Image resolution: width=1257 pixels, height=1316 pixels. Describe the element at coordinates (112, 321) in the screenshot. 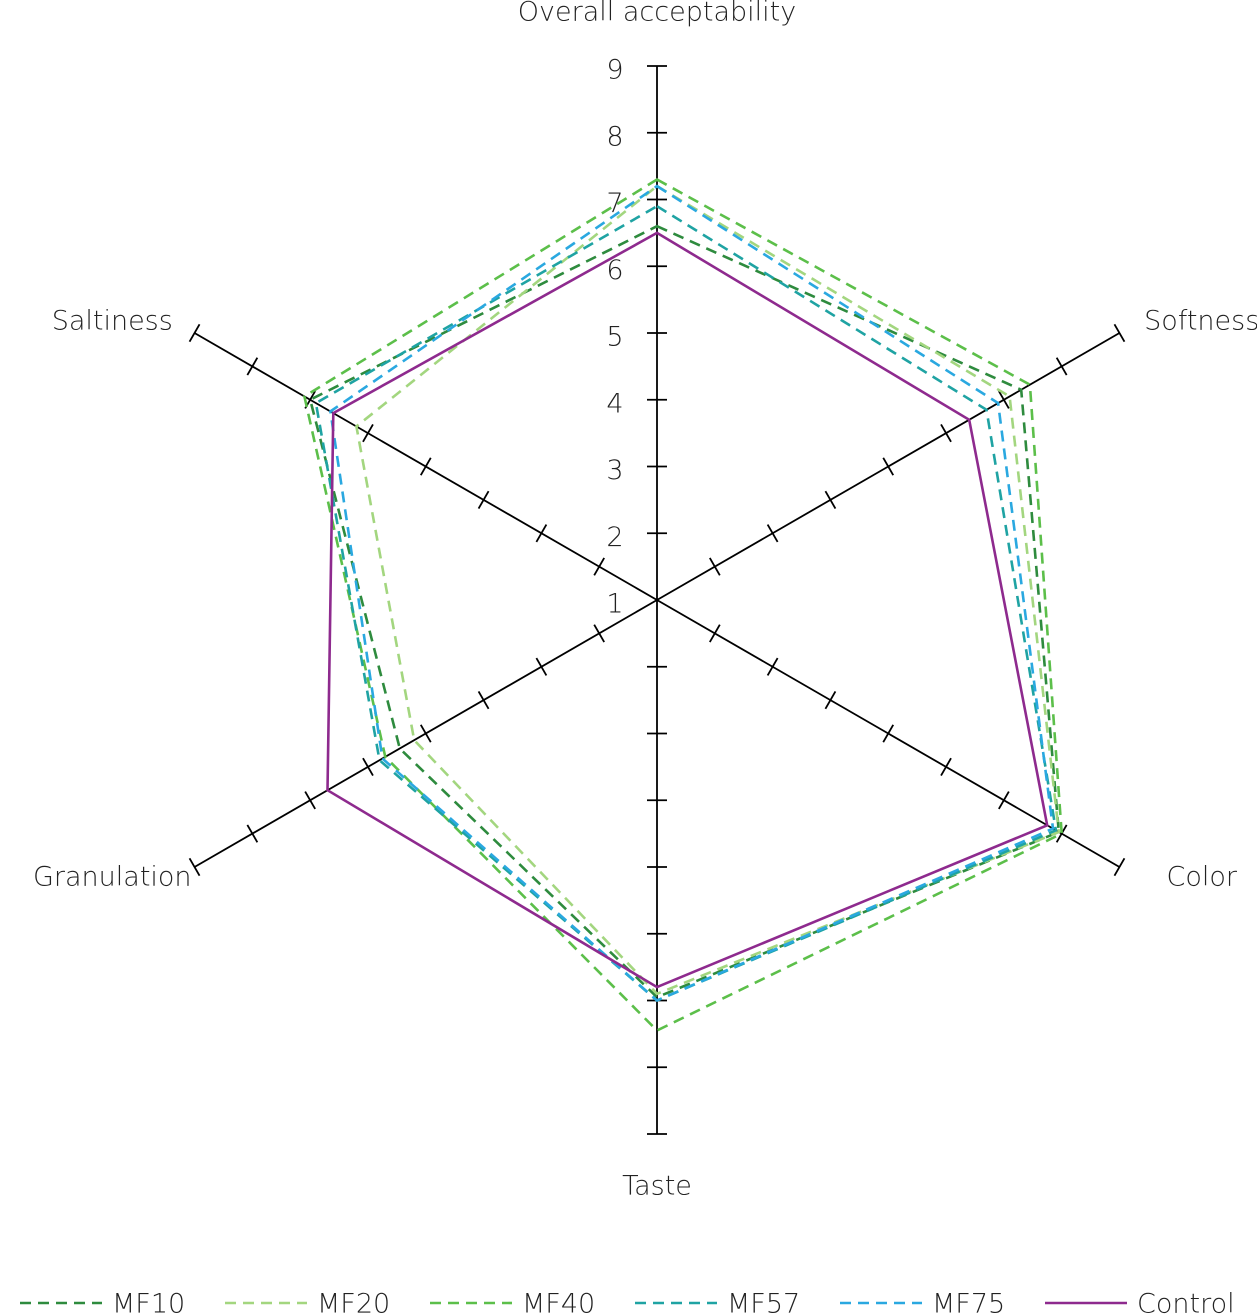

I see `axis-label: Saltiness` at that location.